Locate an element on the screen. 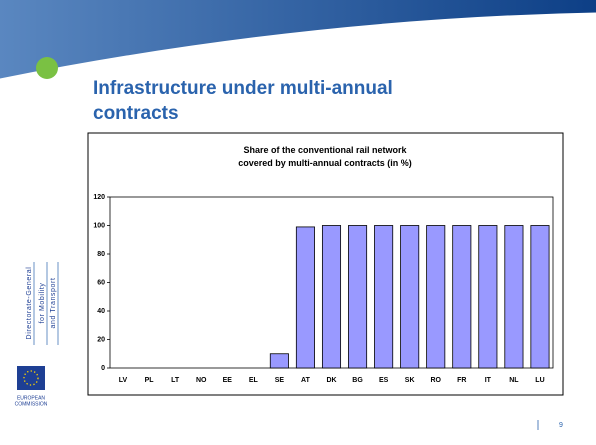 This screenshot has height=445, width=596. x-tick-label: SE is located at coordinates (280, 380).